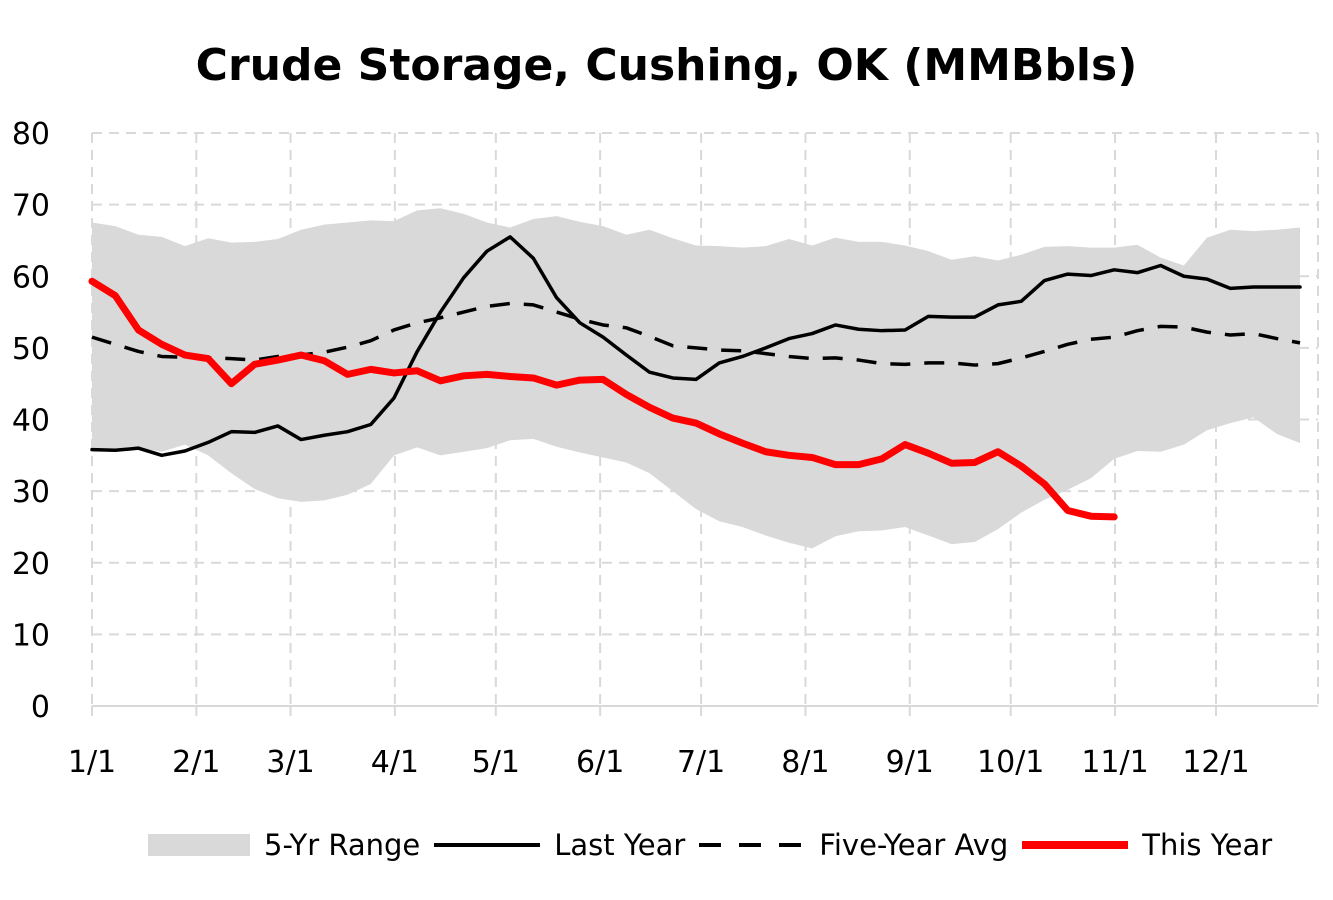  What do you see at coordinates (1215, 762) in the screenshot?
I see `x-tick-label: 12/1` at bounding box center [1215, 762].